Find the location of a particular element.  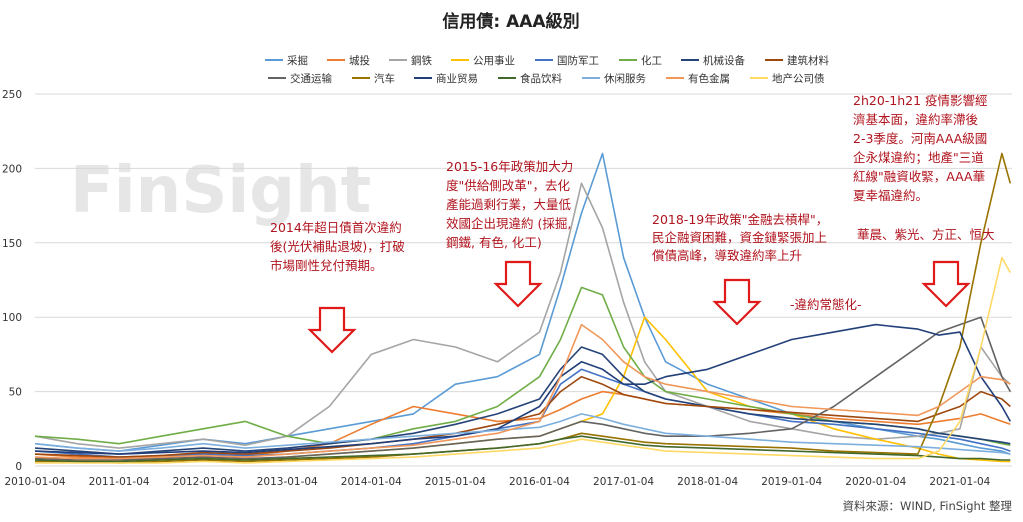

legend-label-1: 城投 is located at coordinates (359, 60).